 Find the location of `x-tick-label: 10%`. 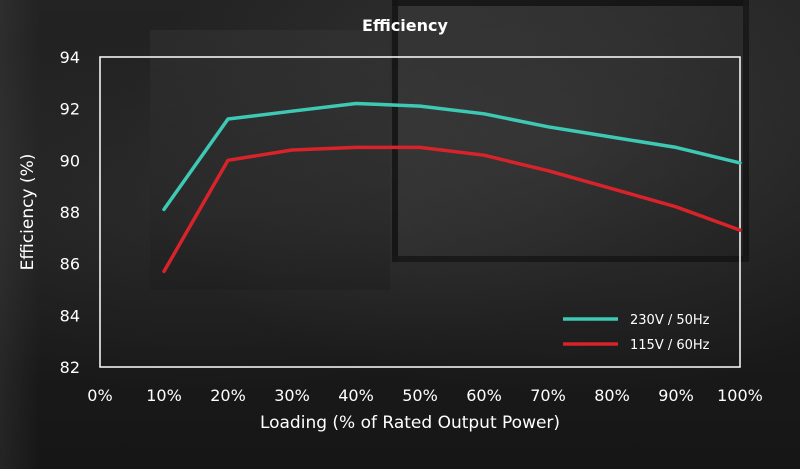

x-tick-label: 10% is located at coordinates (164, 395).